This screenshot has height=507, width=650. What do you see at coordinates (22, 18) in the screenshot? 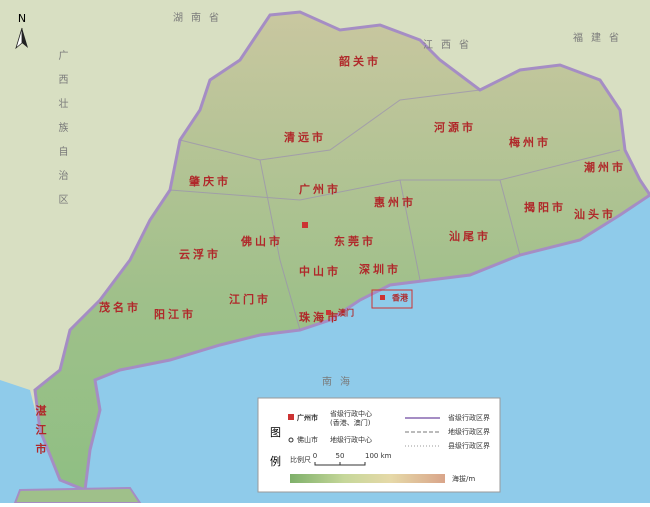
I see `north-label: N` at bounding box center [22, 18].